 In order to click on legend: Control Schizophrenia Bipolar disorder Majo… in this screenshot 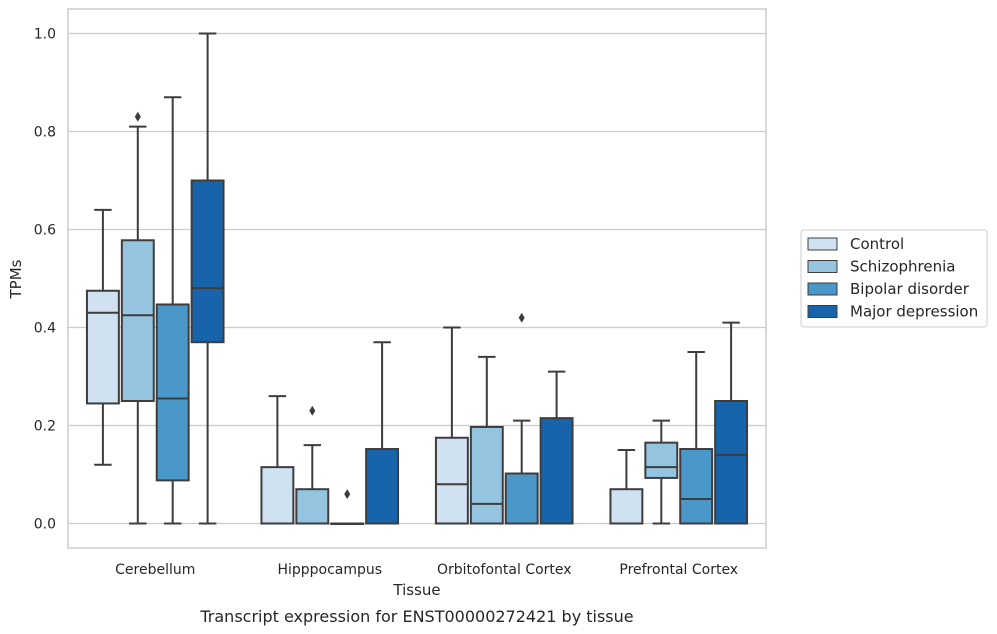, I will do `click(894, 278)`.